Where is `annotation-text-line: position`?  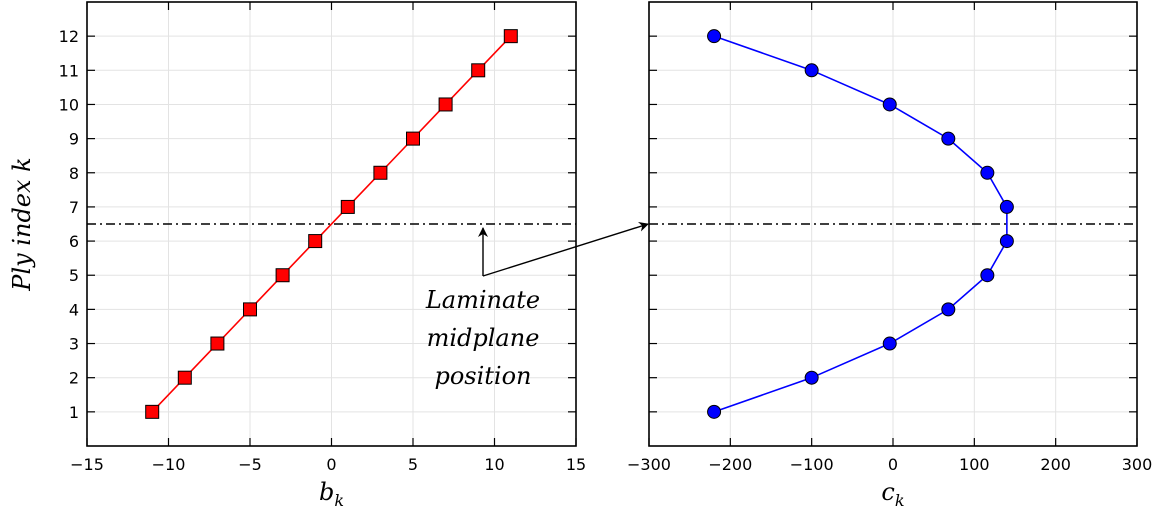
annotation-text-line: position is located at coordinates (482, 376).